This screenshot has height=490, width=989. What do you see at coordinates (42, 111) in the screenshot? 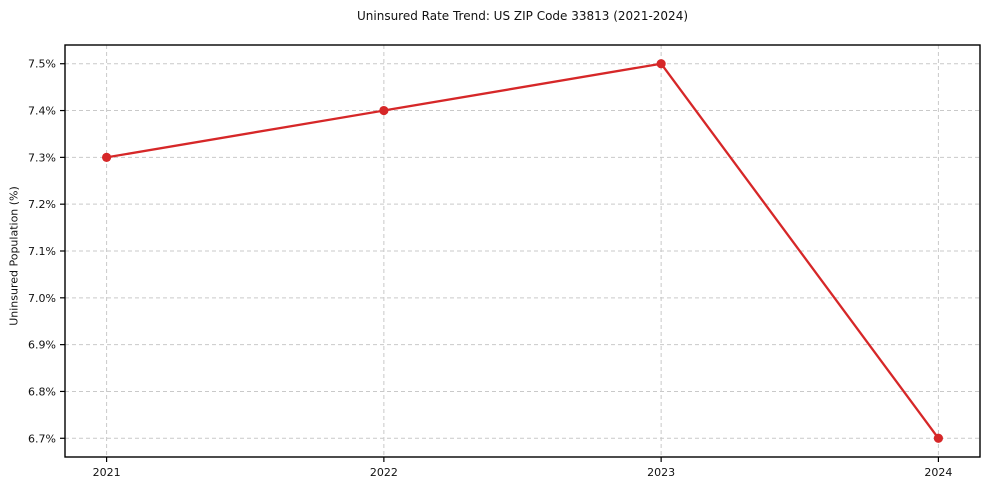
I see `y-tick-label: 7.4%` at bounding box center [42, 111].